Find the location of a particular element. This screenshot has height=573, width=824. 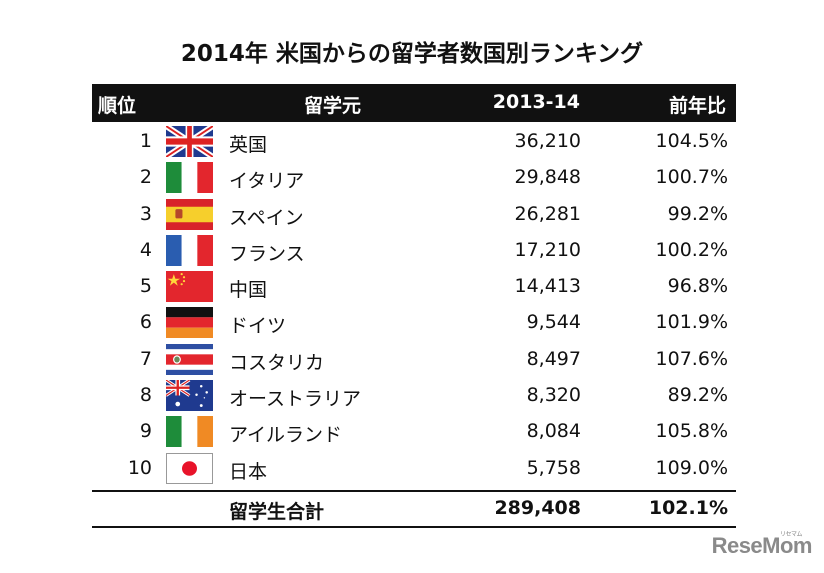

germany-flag-icon is located at coordinates (189, 323).